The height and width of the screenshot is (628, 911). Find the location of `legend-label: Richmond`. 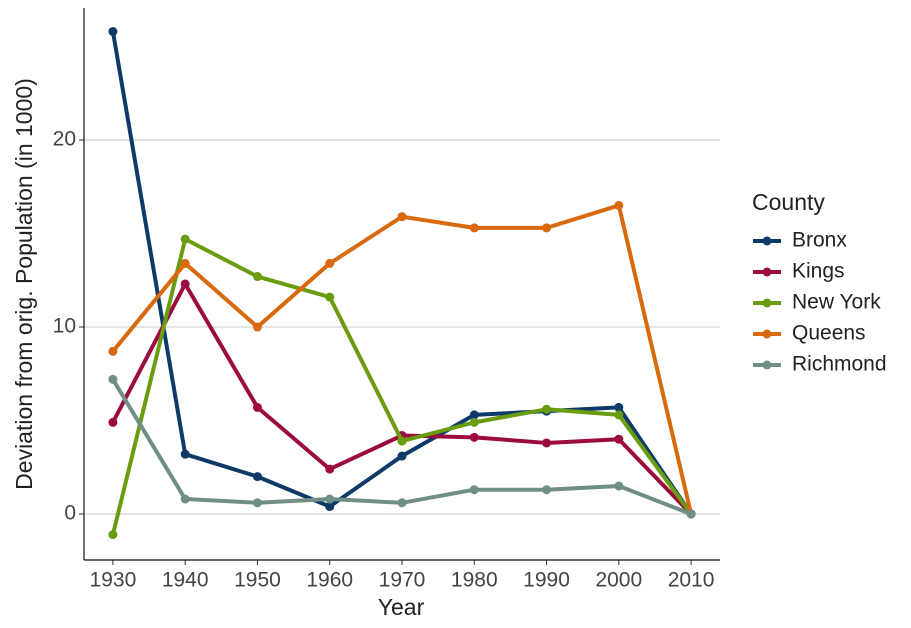

legend-label: Richmond is located at coordinates (839, 364).